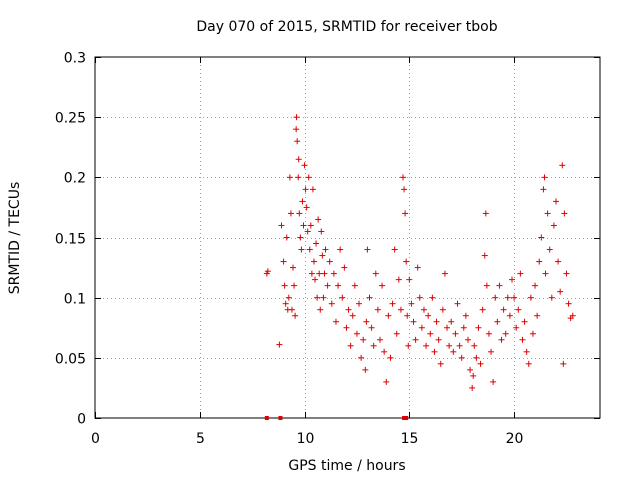 Image resolution: width=640 pixels, height=480 pixels. I want to click on y-axis-label: SRMTID / TECUs, so click(15, 238).